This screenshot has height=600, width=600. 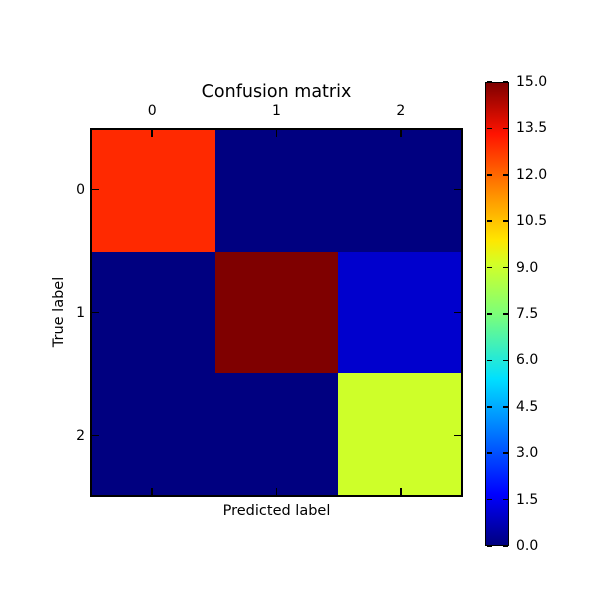 What do you see at coordinates (532, 82) in the screenshot?
I see `colorbar-tick-label-0: 15.0` at bounding box center [532, 82].